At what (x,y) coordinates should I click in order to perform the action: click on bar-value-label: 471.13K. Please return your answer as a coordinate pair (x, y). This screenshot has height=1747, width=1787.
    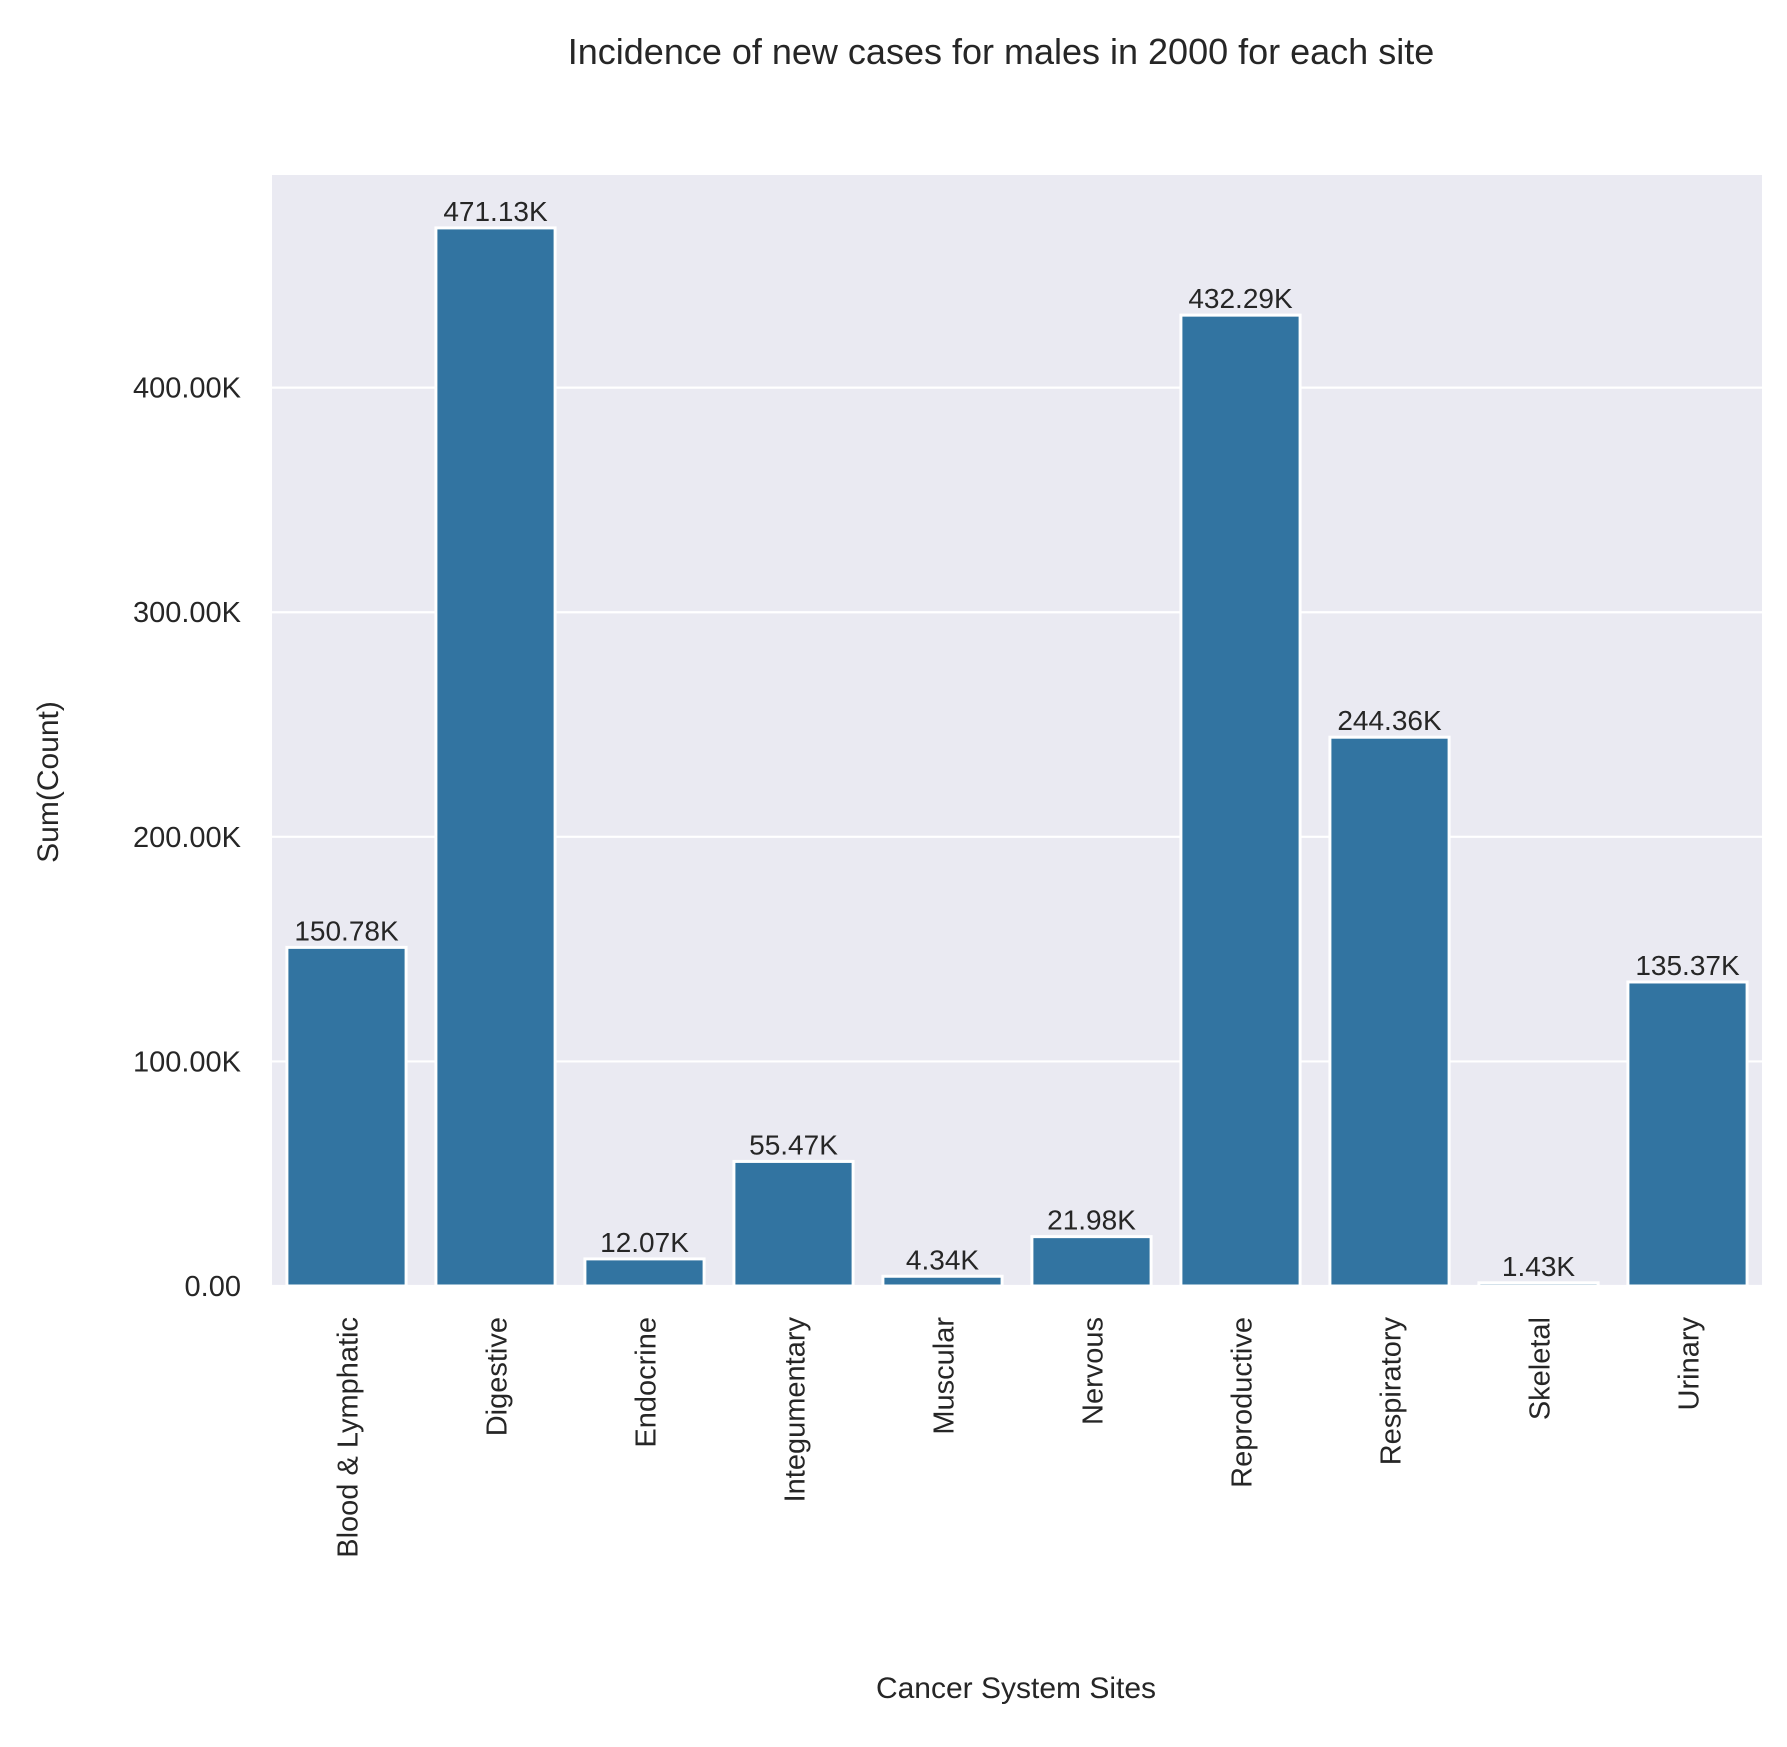
    Looking at the image, I should click on (495, 211).